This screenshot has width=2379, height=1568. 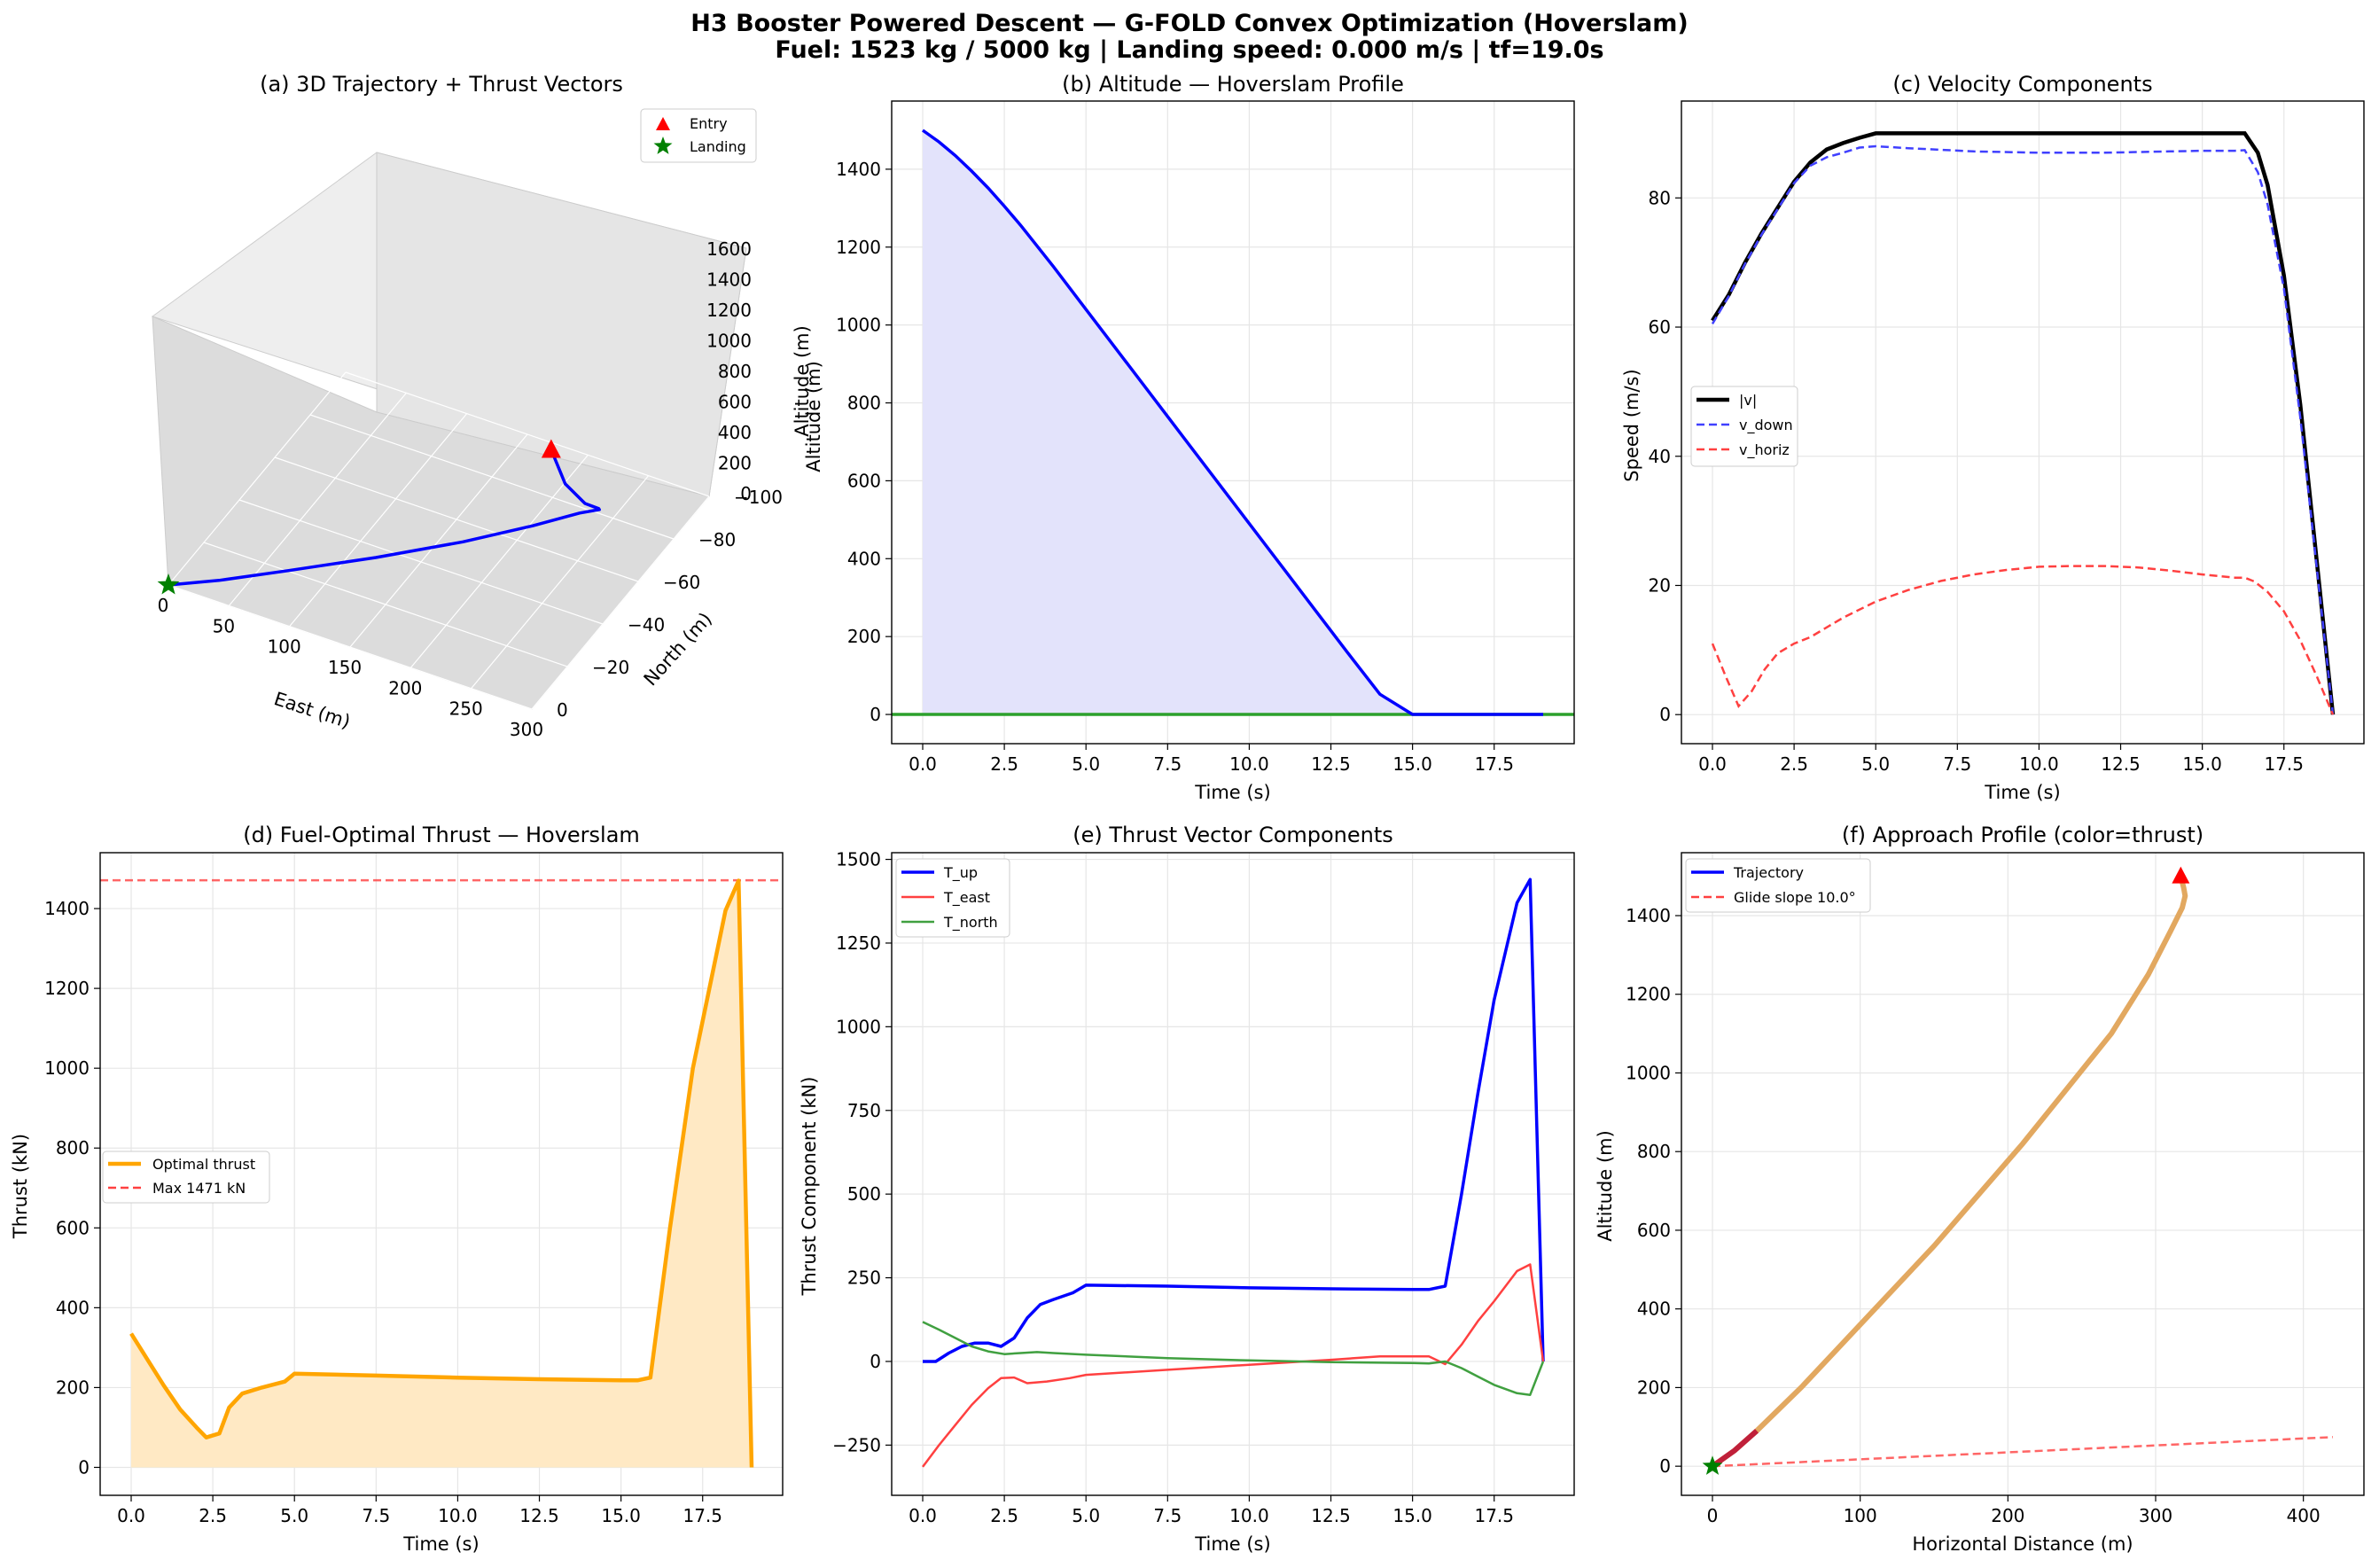 What do you see at coordinates (2023, 640) in the screenshot?
I see `series-line-v_horiz` at bounding box center [2023, 640].